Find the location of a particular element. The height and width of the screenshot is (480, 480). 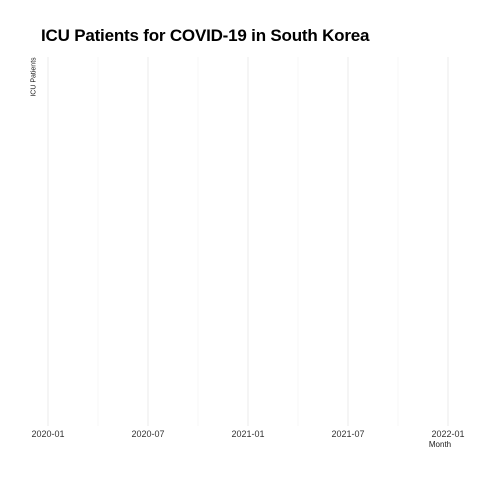

x-tick-label: 2021-01 is located at coordinates (247, 434).